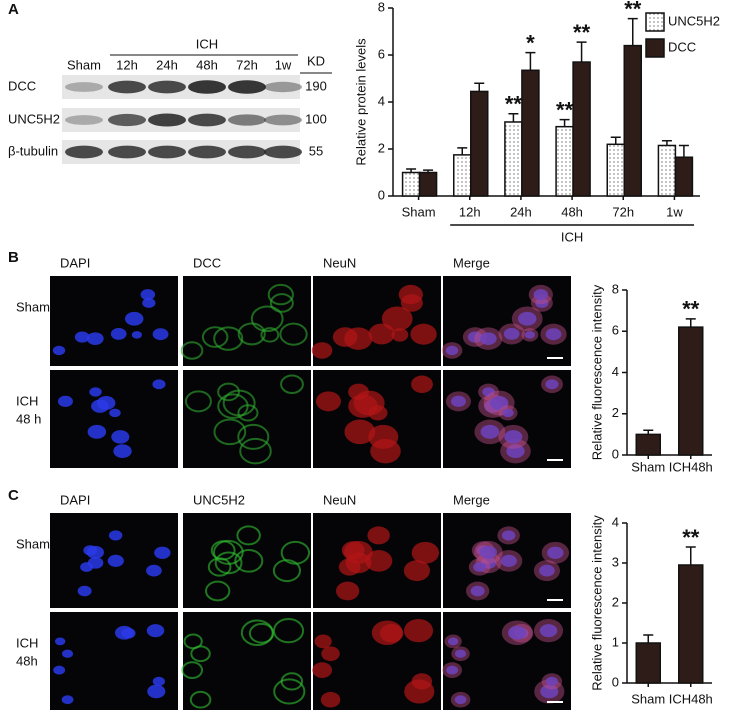 This screenshot has width=743, height=713. What do you see at coordinates (530, 133) in the screenshot?
I see `bar` at bounding box center [530, 133].